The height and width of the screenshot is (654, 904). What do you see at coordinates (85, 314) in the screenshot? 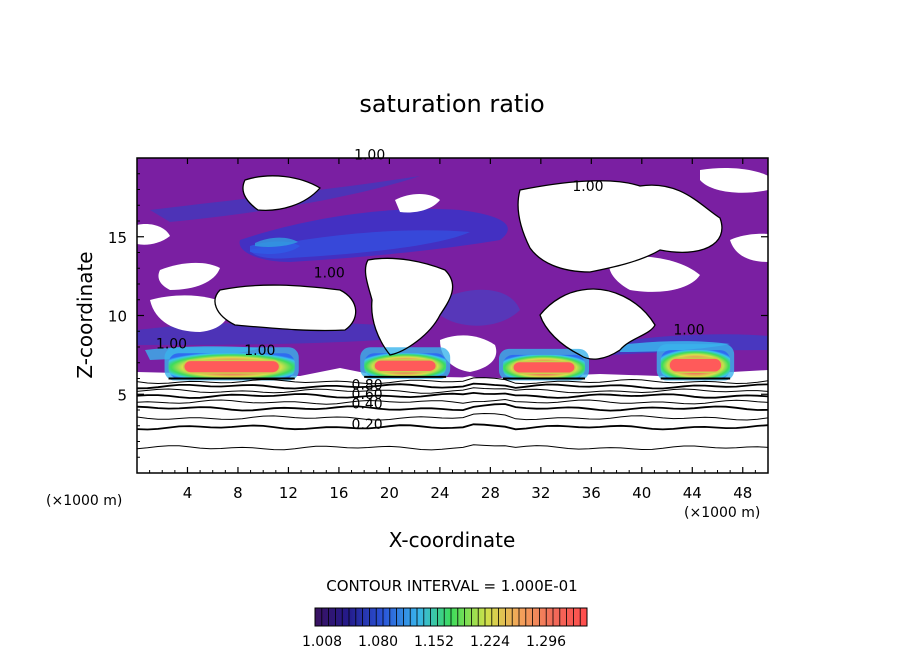
I see `y-axis-label: Z-coordinate` at bounding box center [85, 314].